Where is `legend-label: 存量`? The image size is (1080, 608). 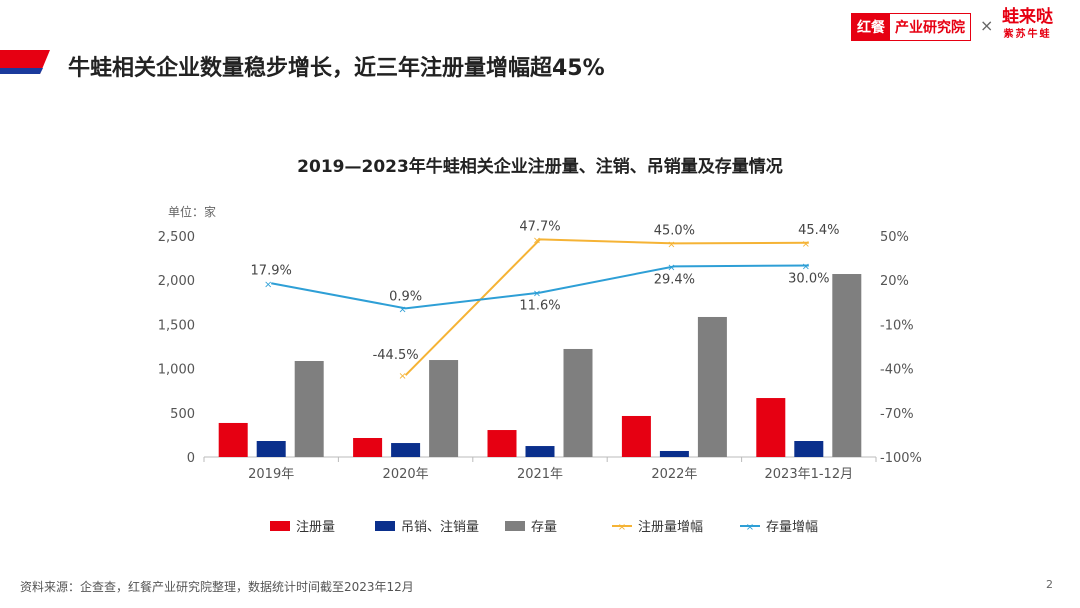 legend-label: 存量 is located at coordinates (544, 527).